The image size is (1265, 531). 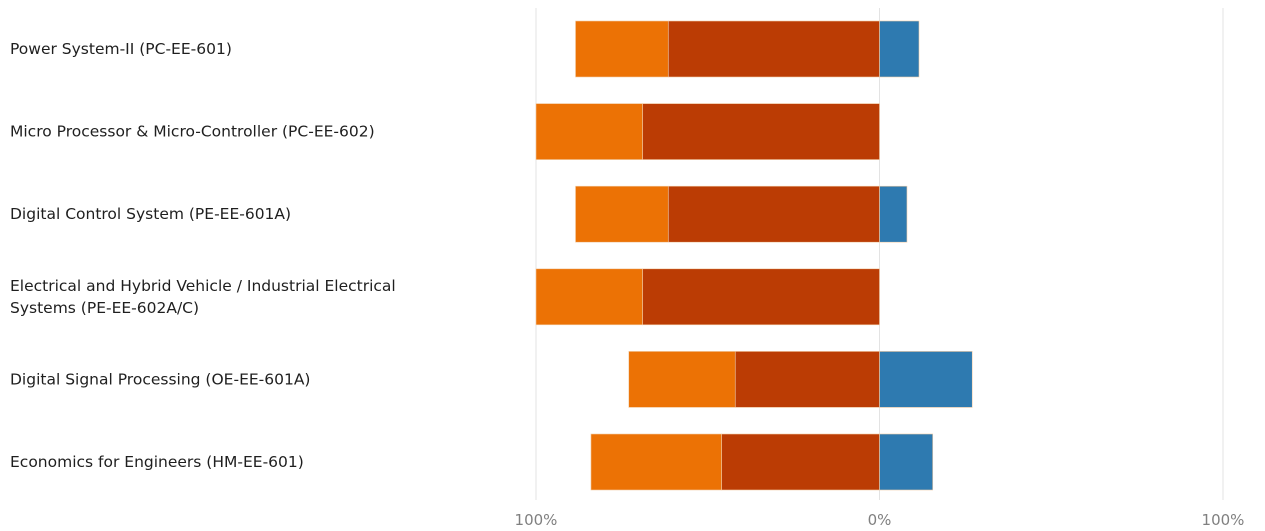 What do you see at coordinates (773, 214) in the screenshot?
I see `bar-segment-row2-series0` at bounding box center [773, 214].